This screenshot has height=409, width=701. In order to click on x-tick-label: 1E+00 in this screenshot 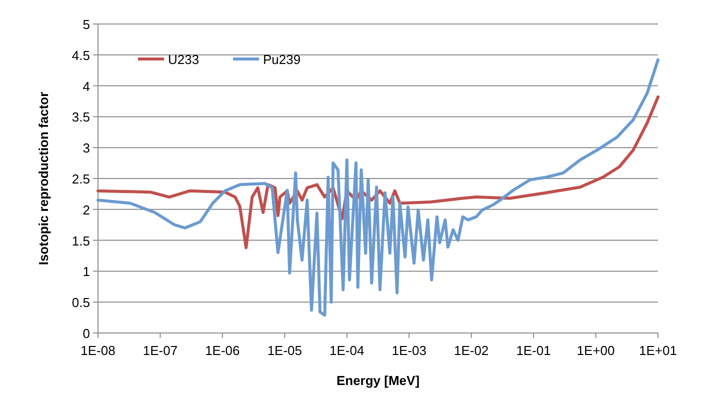, I will do `click(595, 350)`.